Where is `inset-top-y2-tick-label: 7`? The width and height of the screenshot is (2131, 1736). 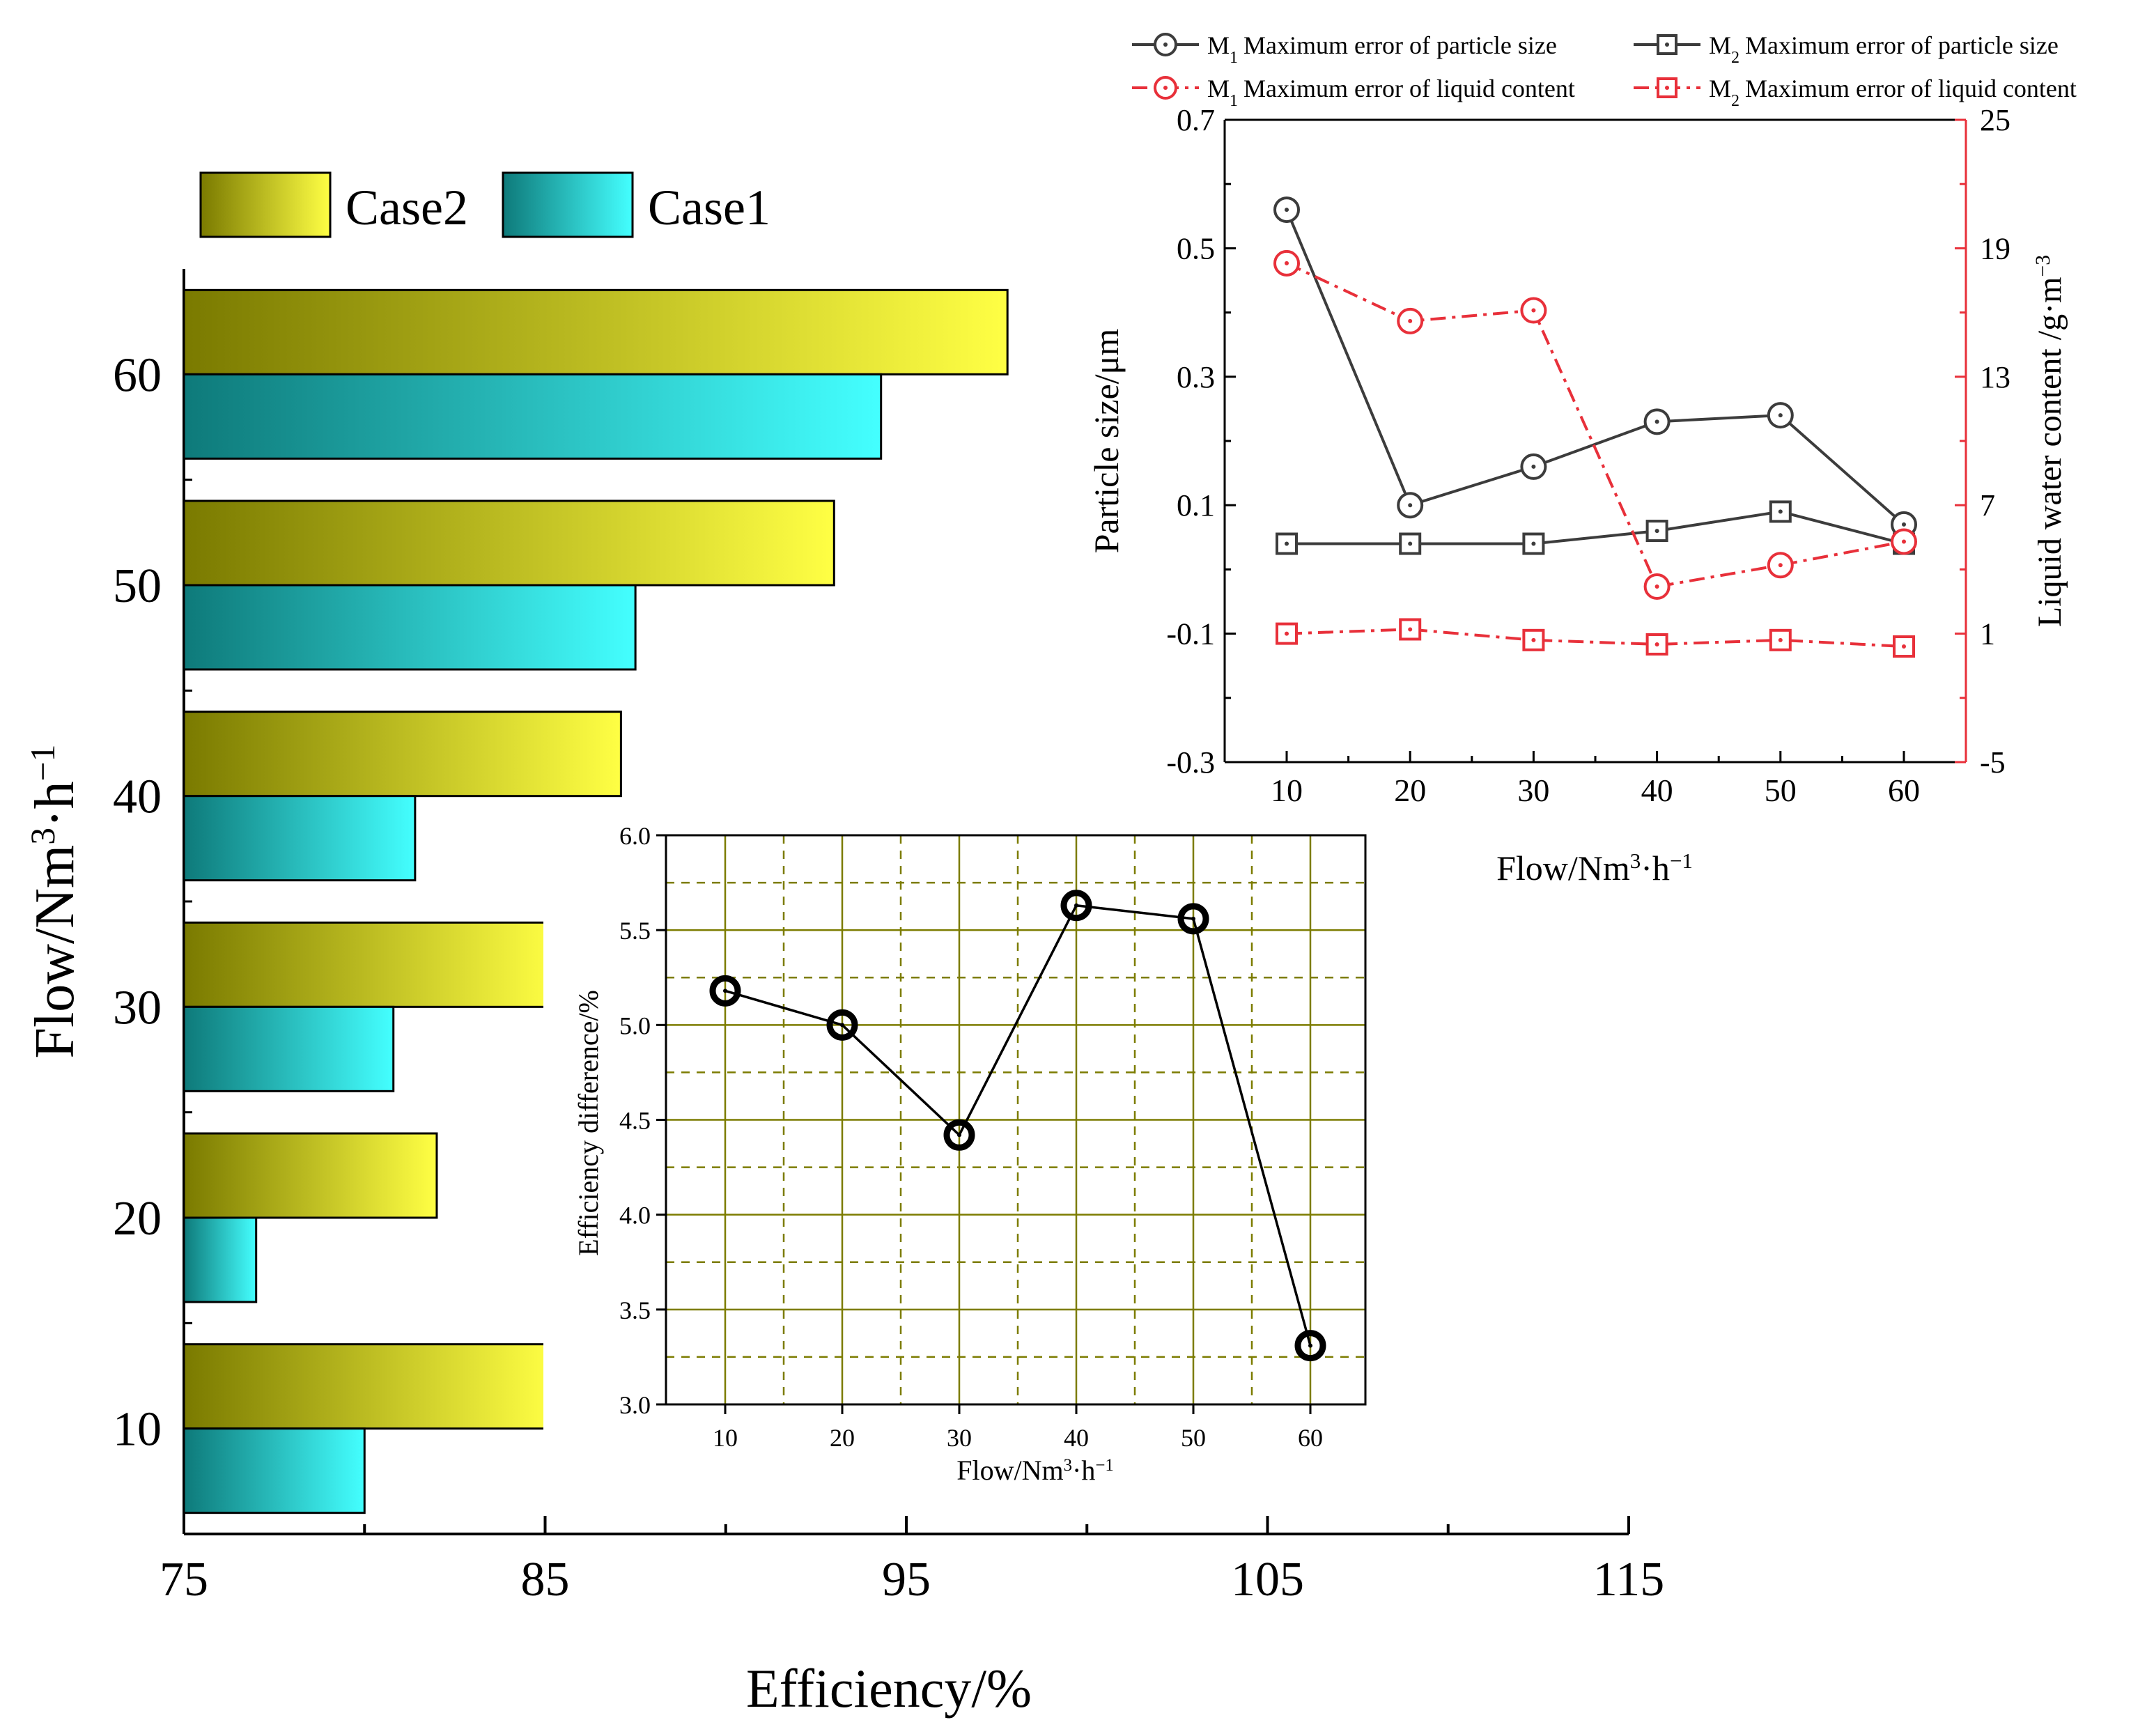 inset-top-y2-tick-label: 7 is located at coordinates (1987, 505).